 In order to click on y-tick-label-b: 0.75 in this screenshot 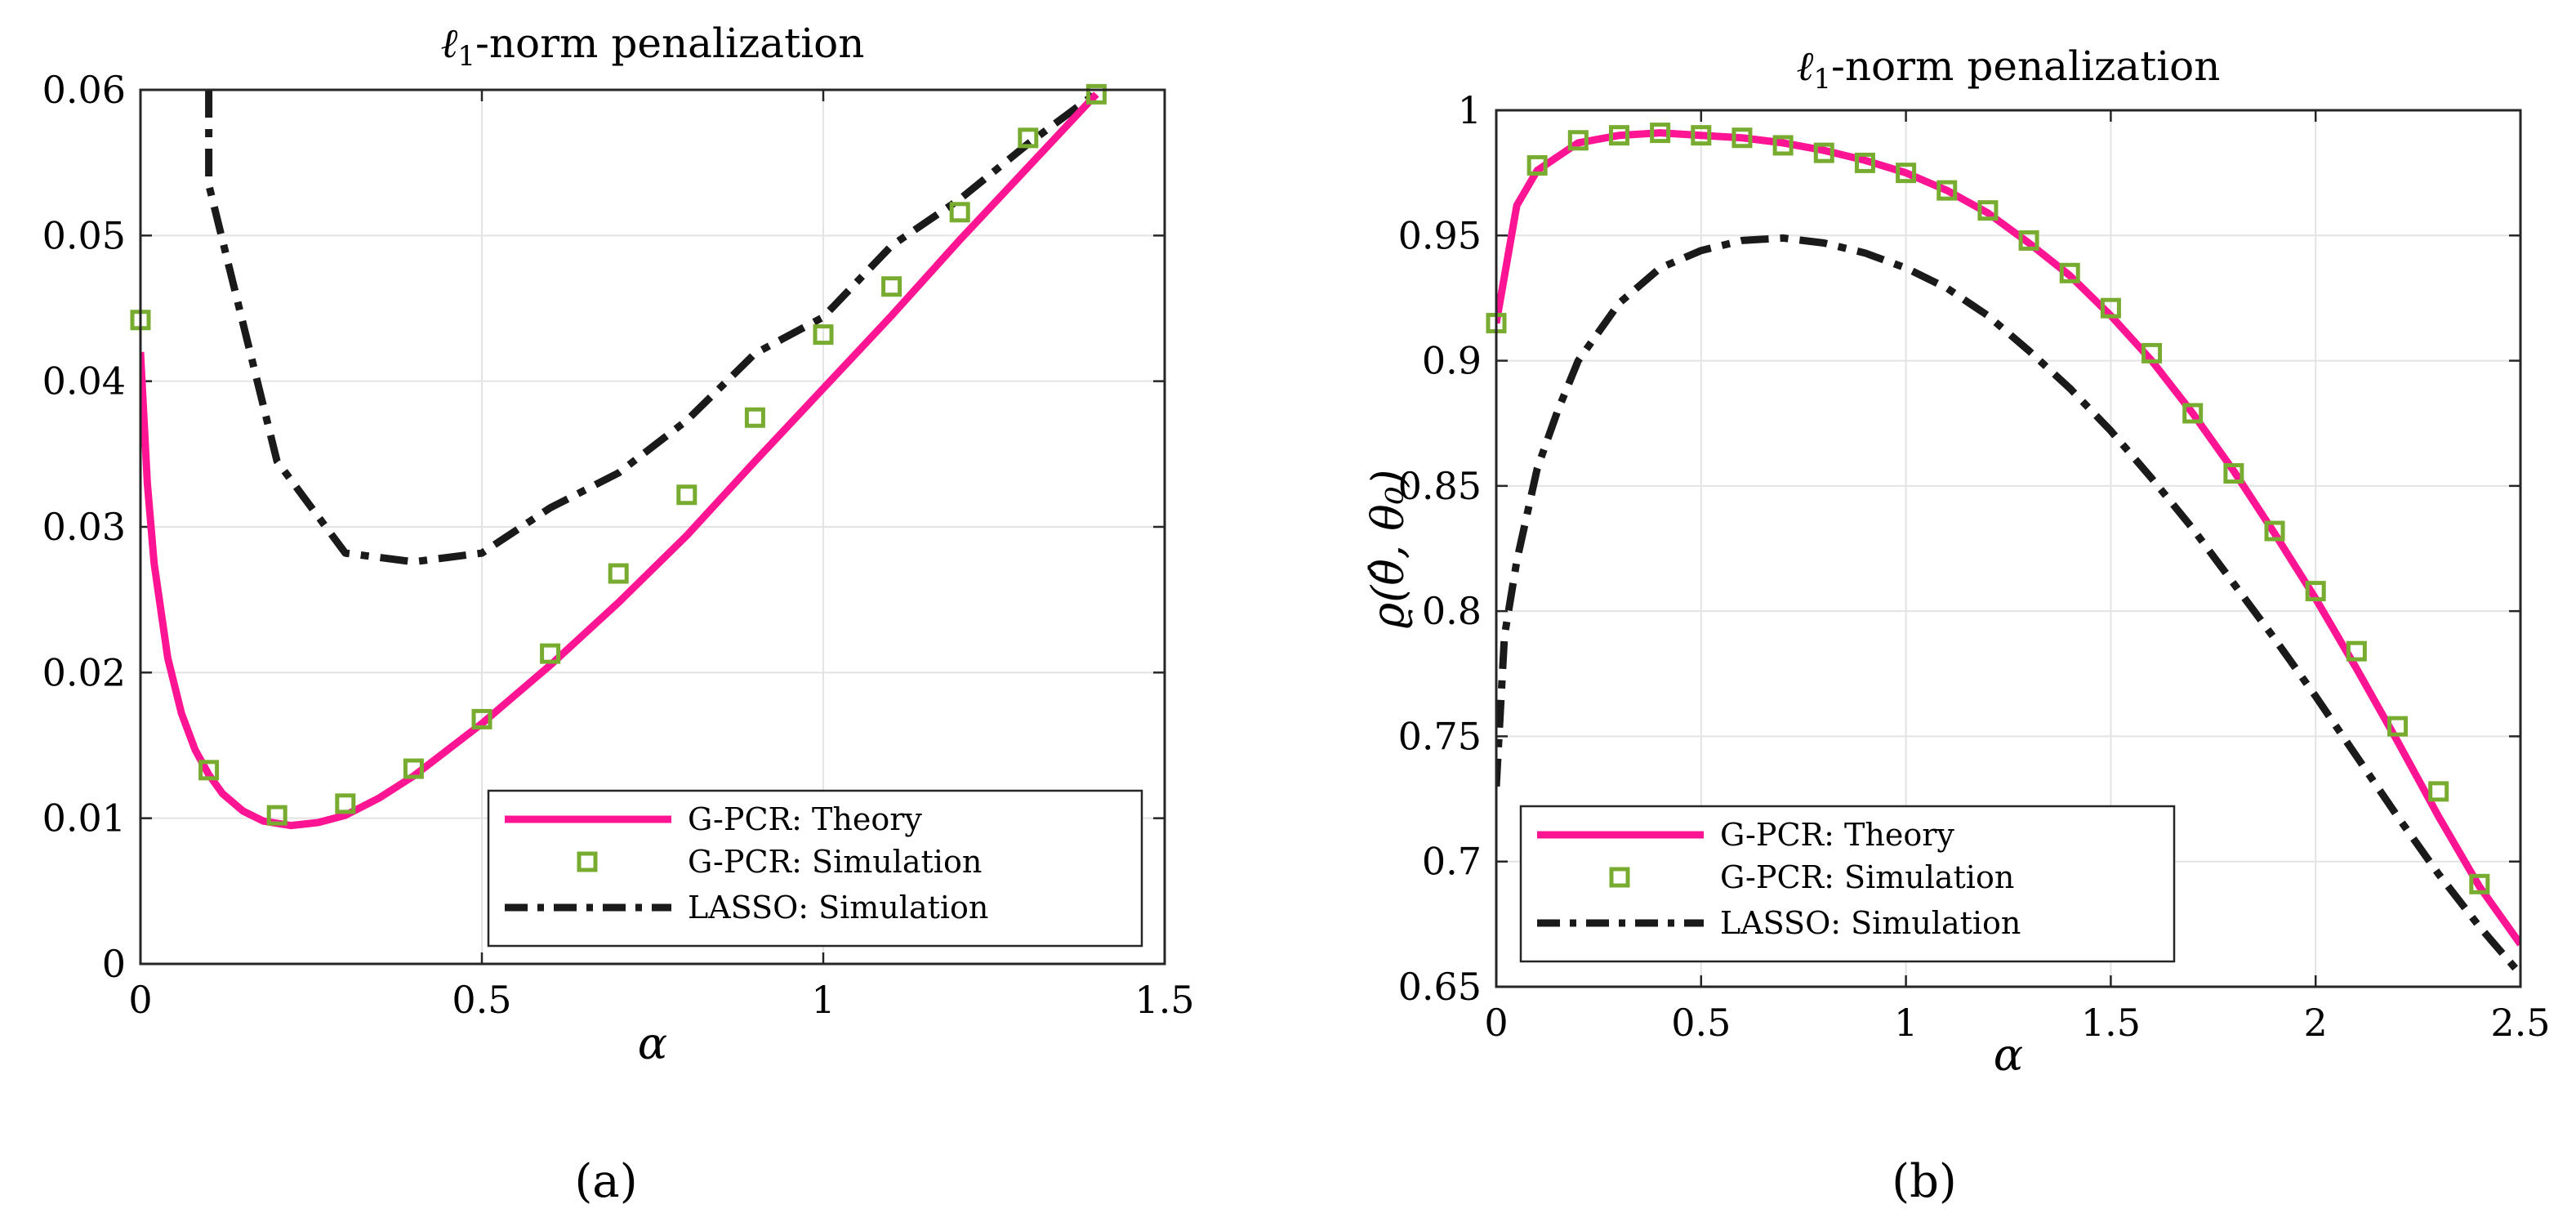, I will do `click(1440, 736)`.